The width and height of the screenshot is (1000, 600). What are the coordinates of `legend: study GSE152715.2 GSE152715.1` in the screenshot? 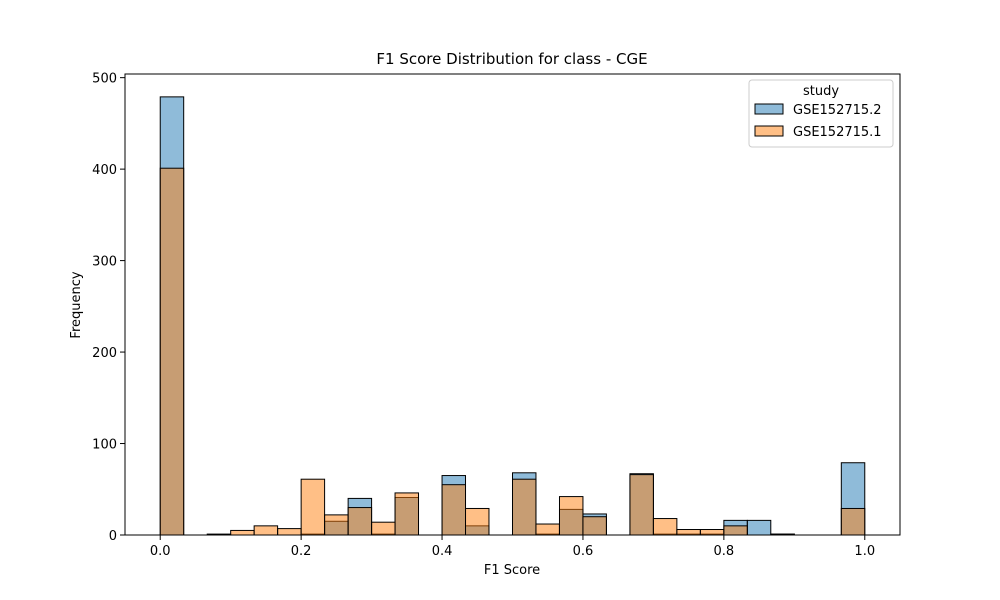 It's located at (821, 113).